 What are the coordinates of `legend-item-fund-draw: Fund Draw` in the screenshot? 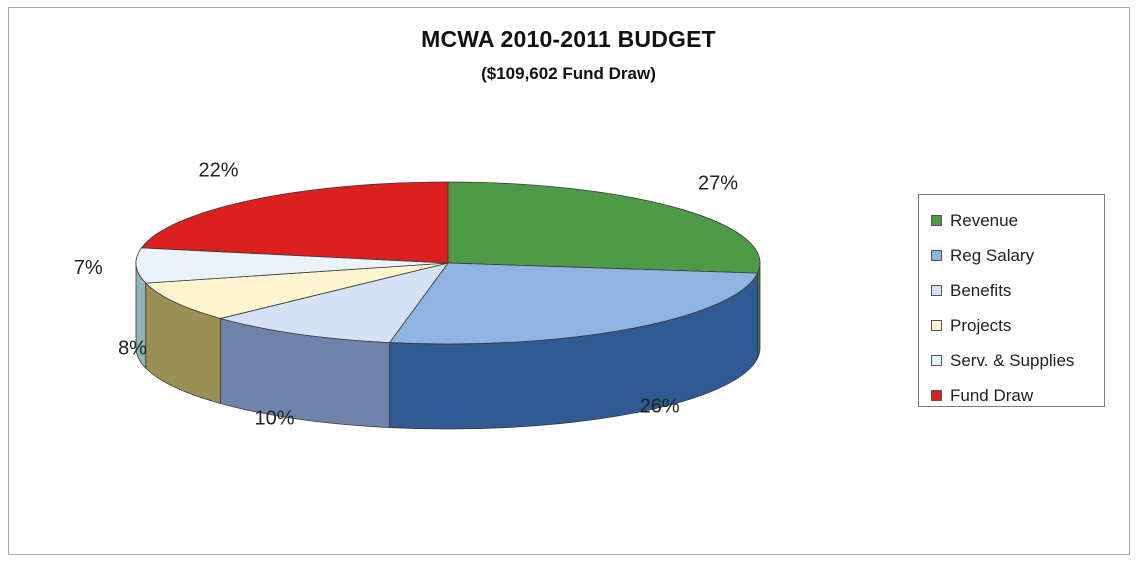 It's located at (1017, 395).